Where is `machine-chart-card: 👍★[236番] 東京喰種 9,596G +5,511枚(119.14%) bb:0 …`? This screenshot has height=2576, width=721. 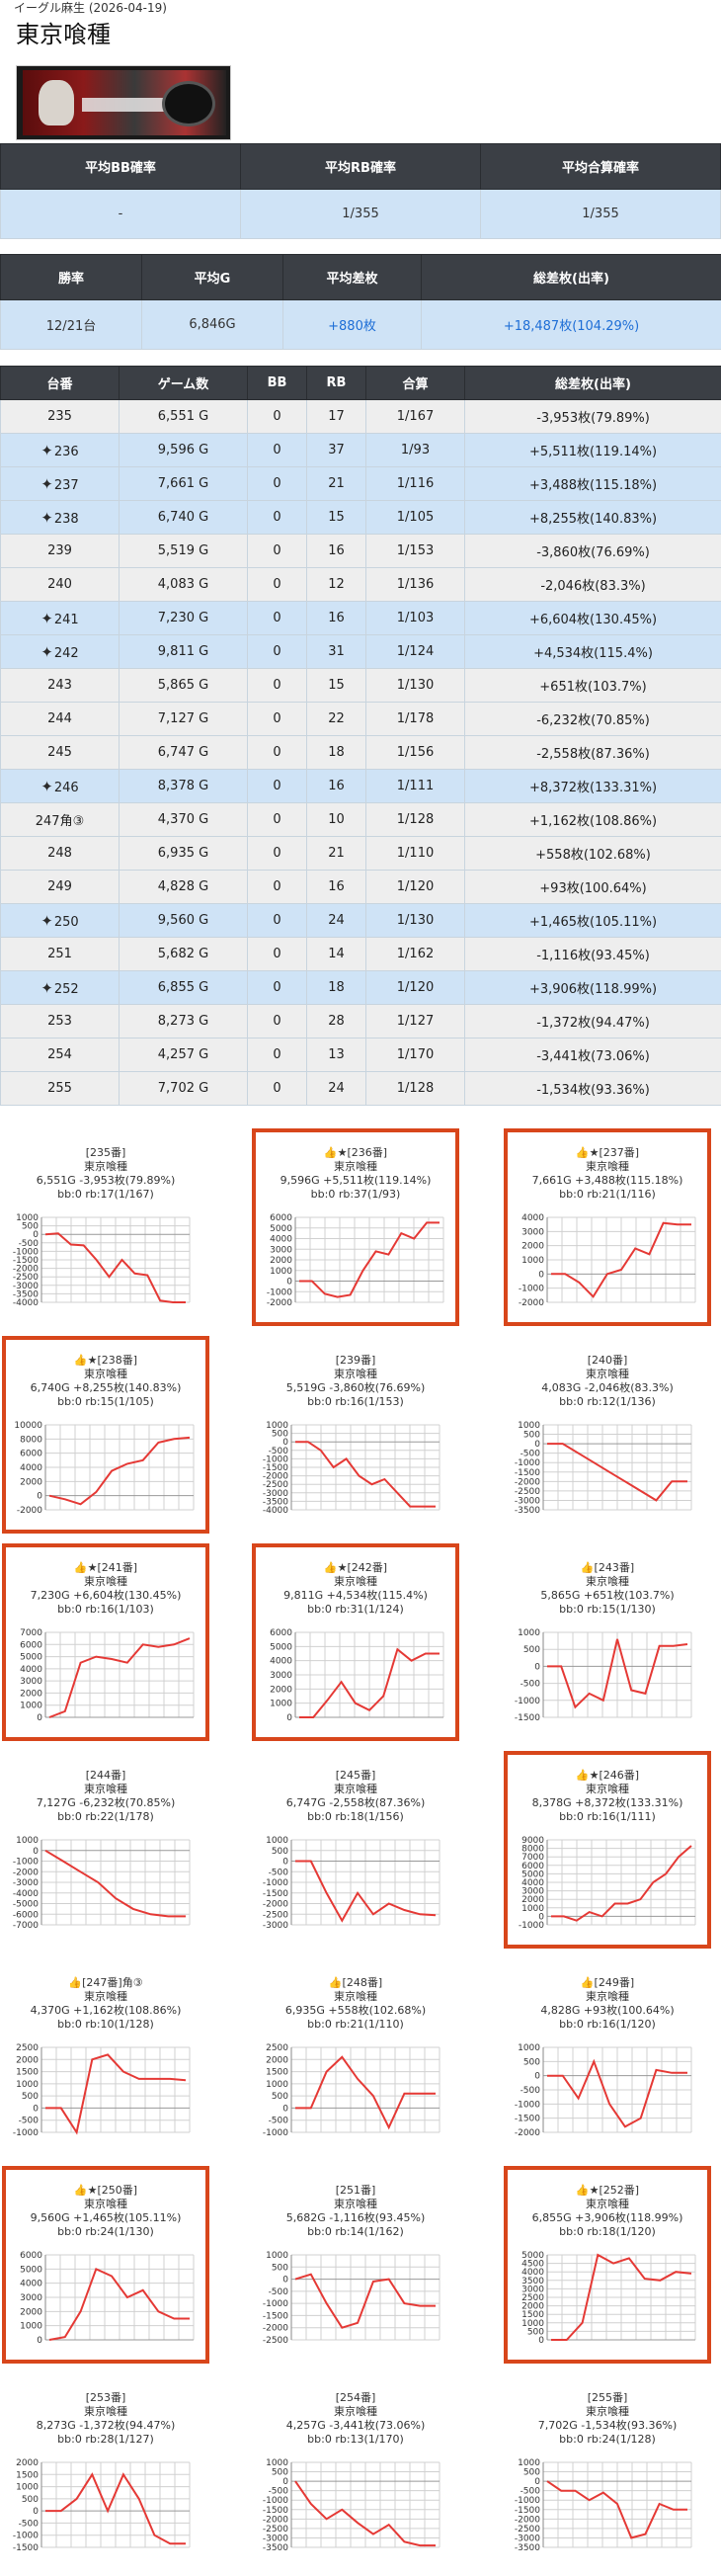 machine-chart-card: 👍★[236番] 東京喰種 9,596G +5,511枚(119.14%) bb:0 … is located at coordinates (355, 1227).